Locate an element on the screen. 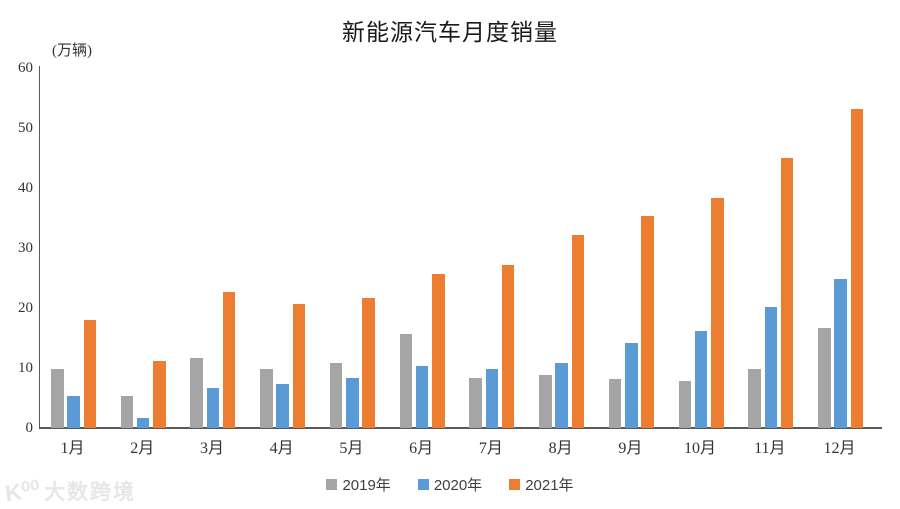 The height and width of the screenshot is (509, 900). x-axis-label-9月: 9月 is located at coordinates (630, 448).